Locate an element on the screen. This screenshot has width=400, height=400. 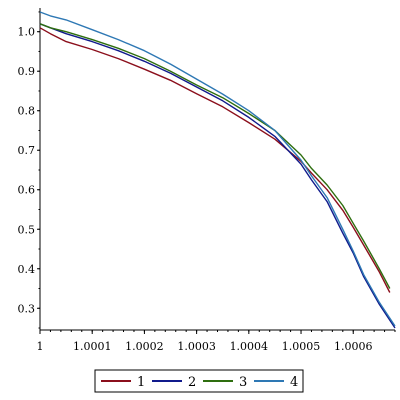
legend-box is located at coordinates (199, 381).